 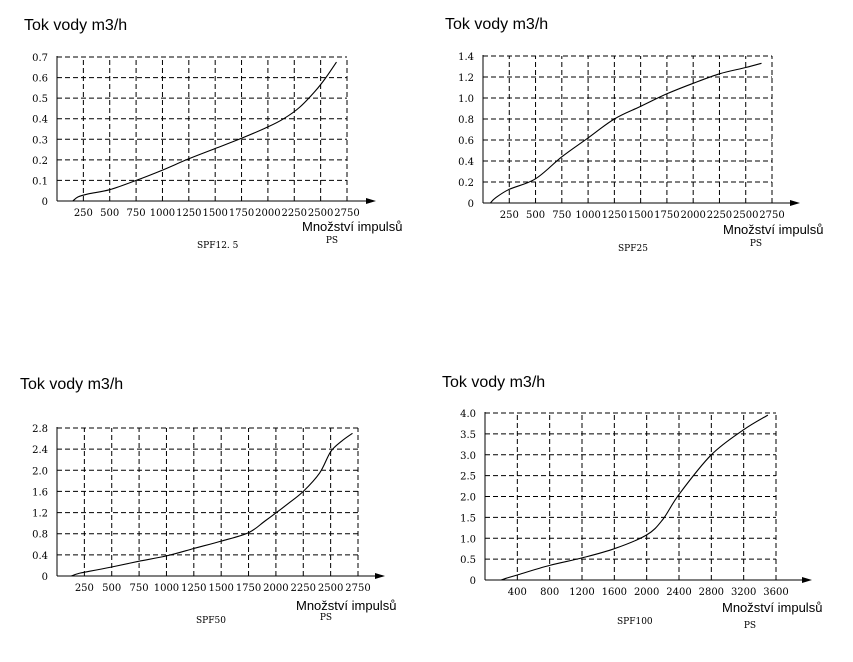 What do you see at coordinates (711, 592) in the screenshot?
I see `x-tick-label: 2800` at bounding box center [711, 592].